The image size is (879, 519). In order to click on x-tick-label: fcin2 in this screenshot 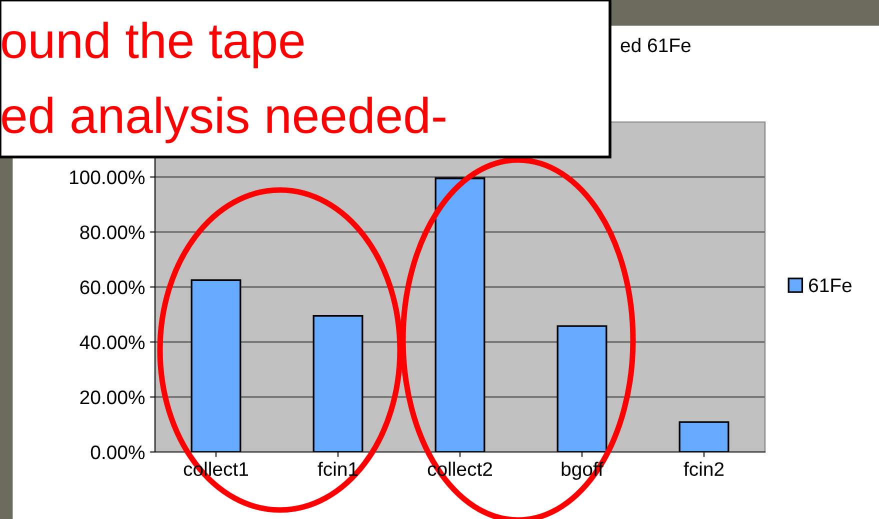, I will do `click(704, 469)`.